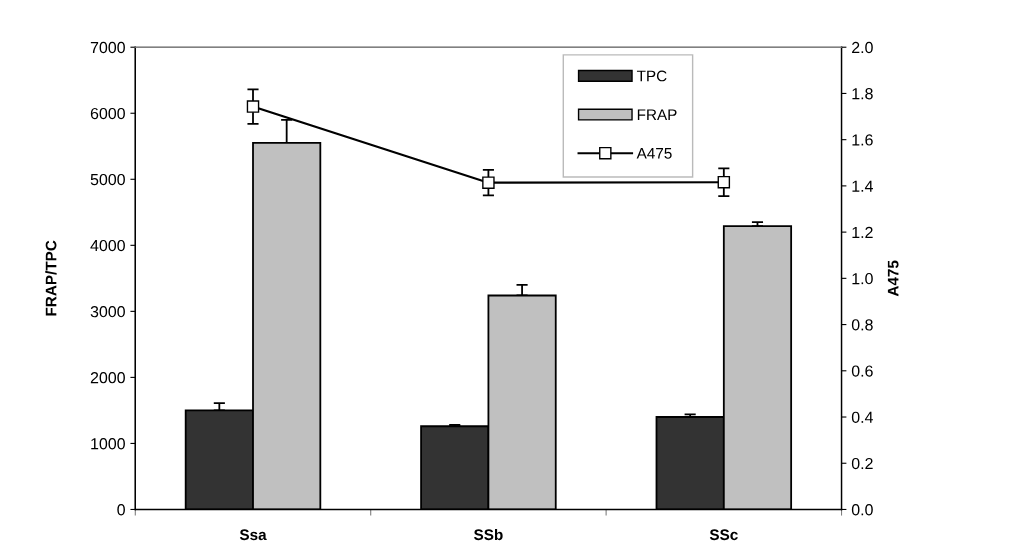  I want to click on y-tick-label: 3000, so click(107, 312).